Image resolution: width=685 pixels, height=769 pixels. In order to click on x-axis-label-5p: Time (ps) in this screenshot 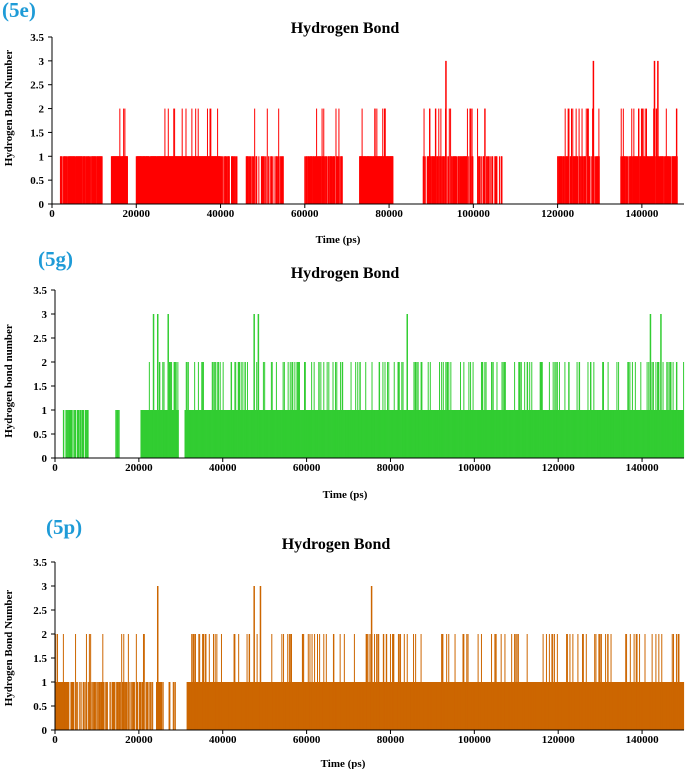, I will do `click(343, 763)`.